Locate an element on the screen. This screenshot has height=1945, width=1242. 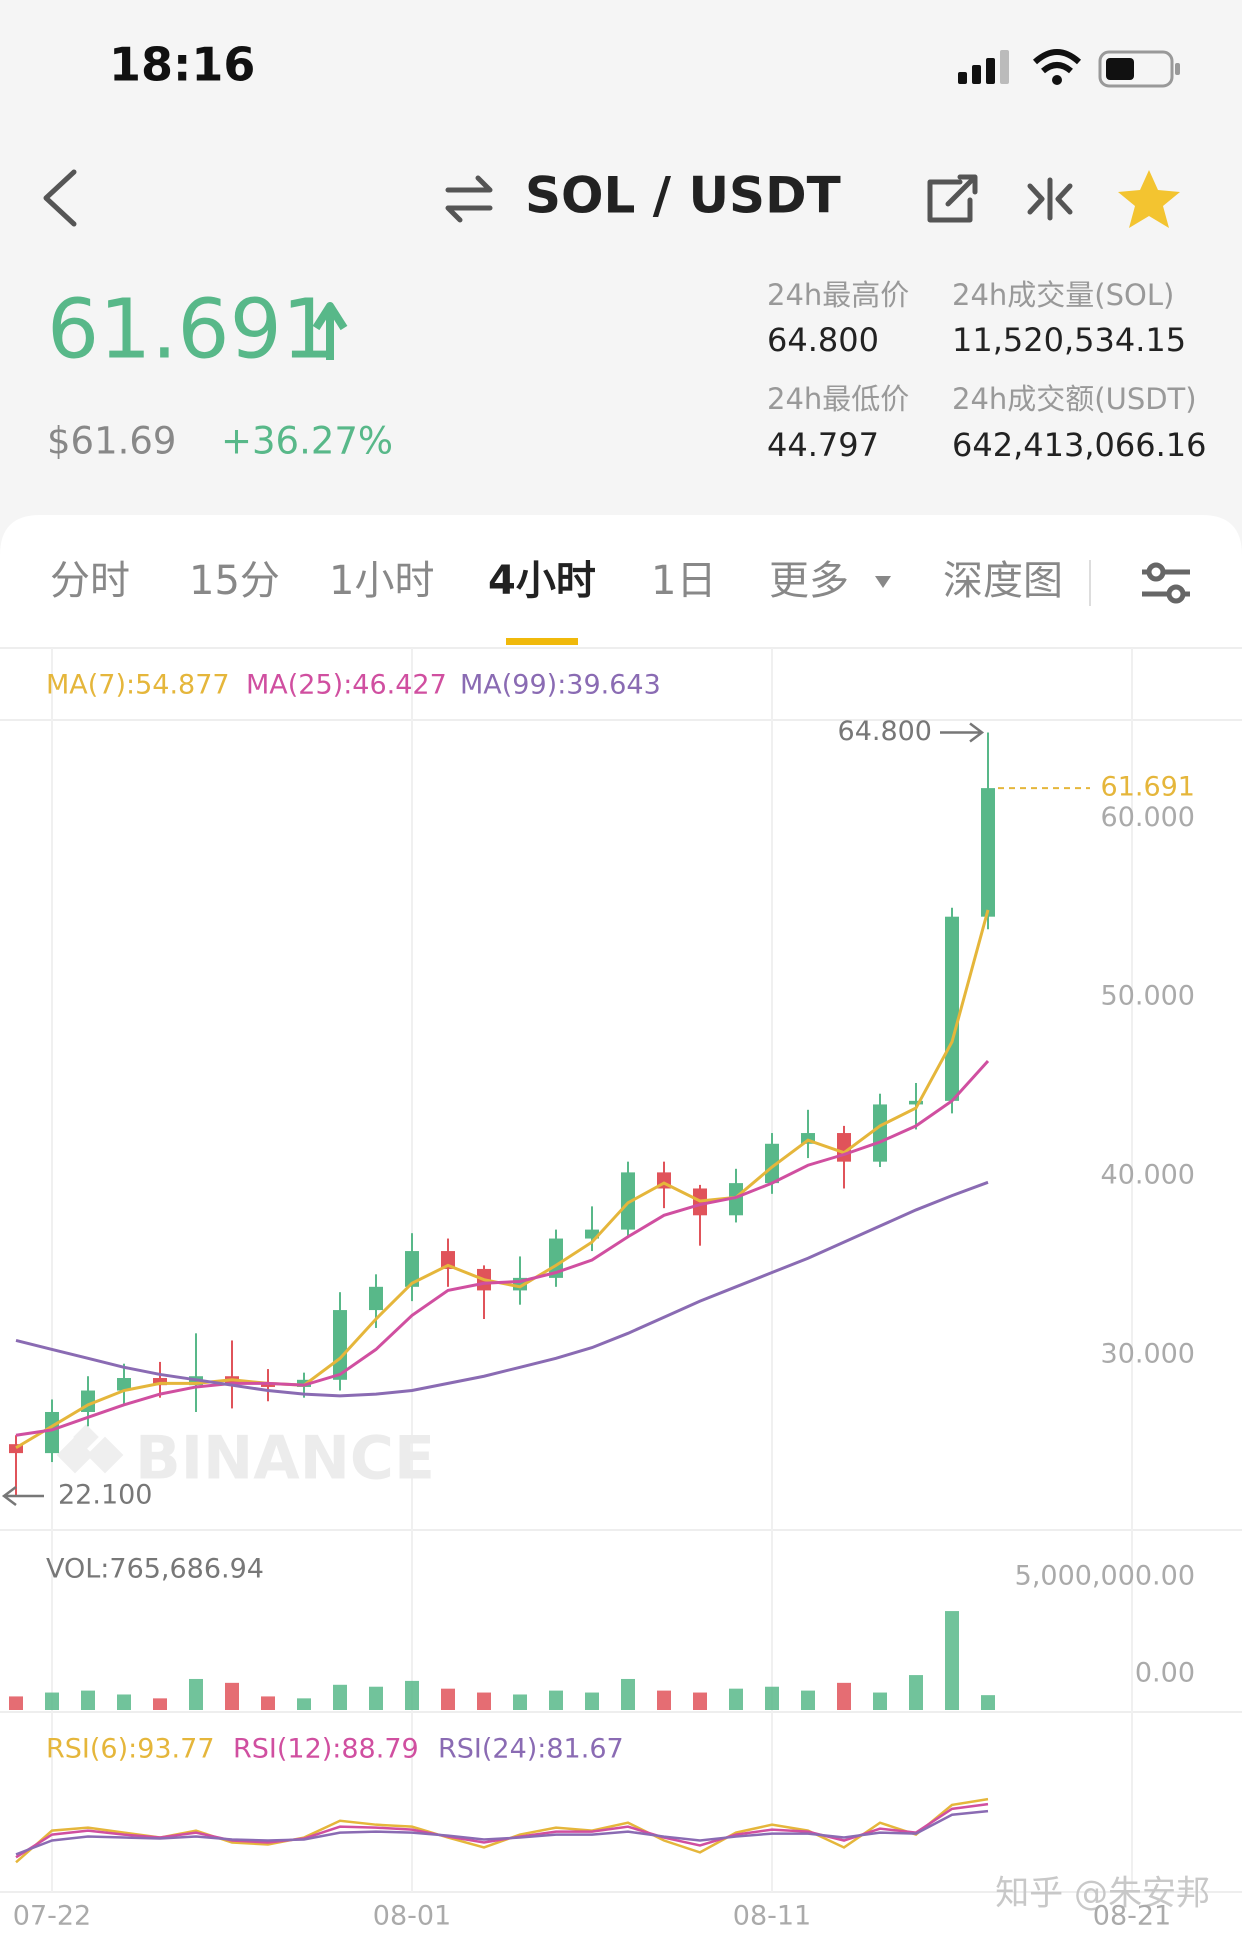
tab: 深度图 is located at coordinates (1003, 581).